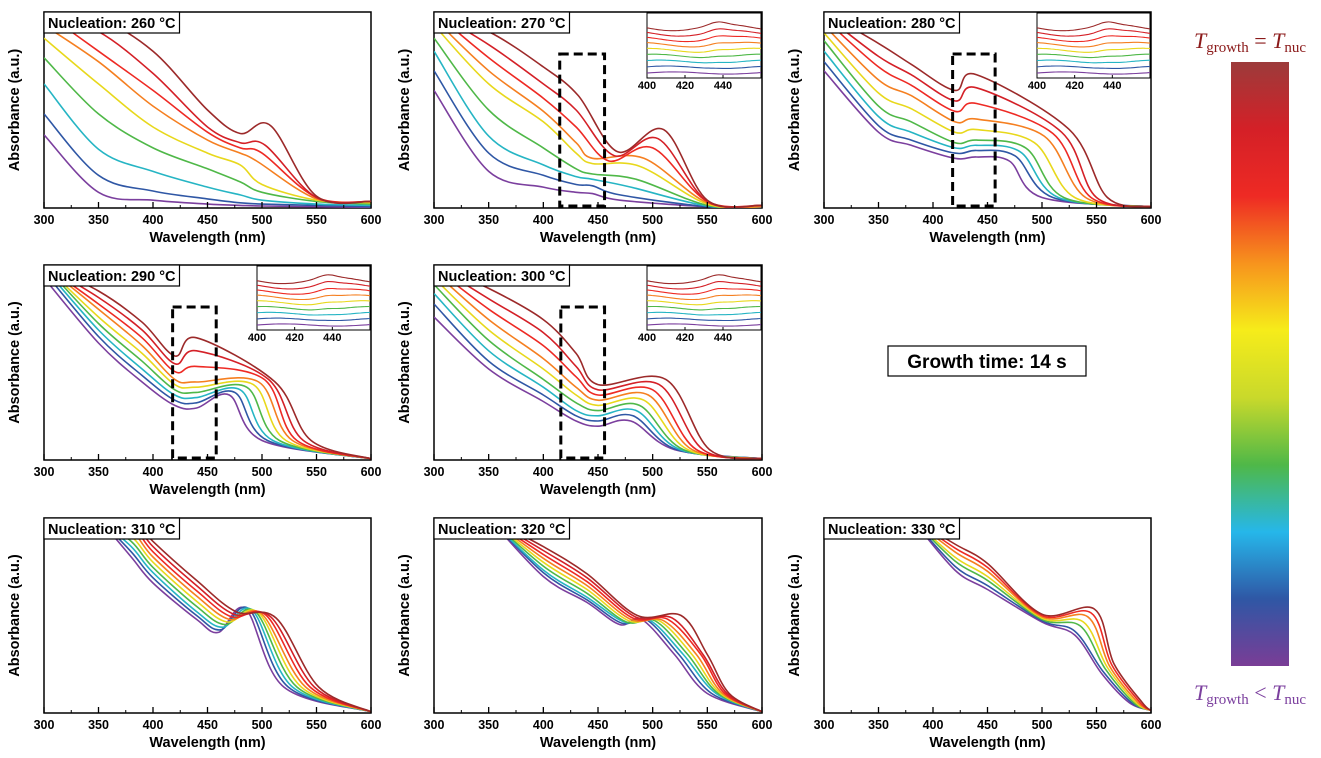 Image resolution: width=1321 pixels, height=758 pixels. I want to click on panel-title: Nucleation: 330 °C, so click(892, 528).